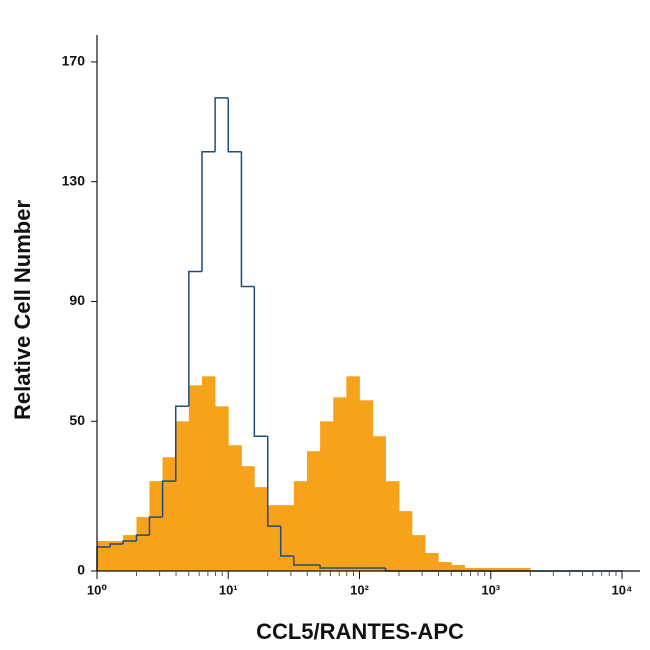  What do you see at coordinates (490, 589) in the screenshot?
I see `x-tick-label: 10³` at bounding box center [490, 589].